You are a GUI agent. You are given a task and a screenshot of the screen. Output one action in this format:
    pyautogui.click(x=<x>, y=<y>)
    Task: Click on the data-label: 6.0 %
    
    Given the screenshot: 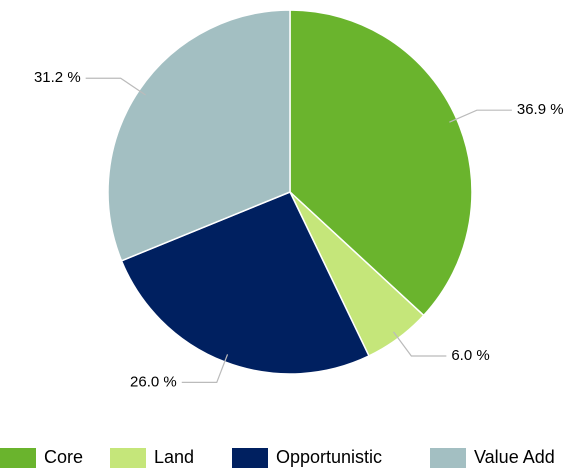 What is the action you would take?
    pyautogui.click(x=470, y=355)
    